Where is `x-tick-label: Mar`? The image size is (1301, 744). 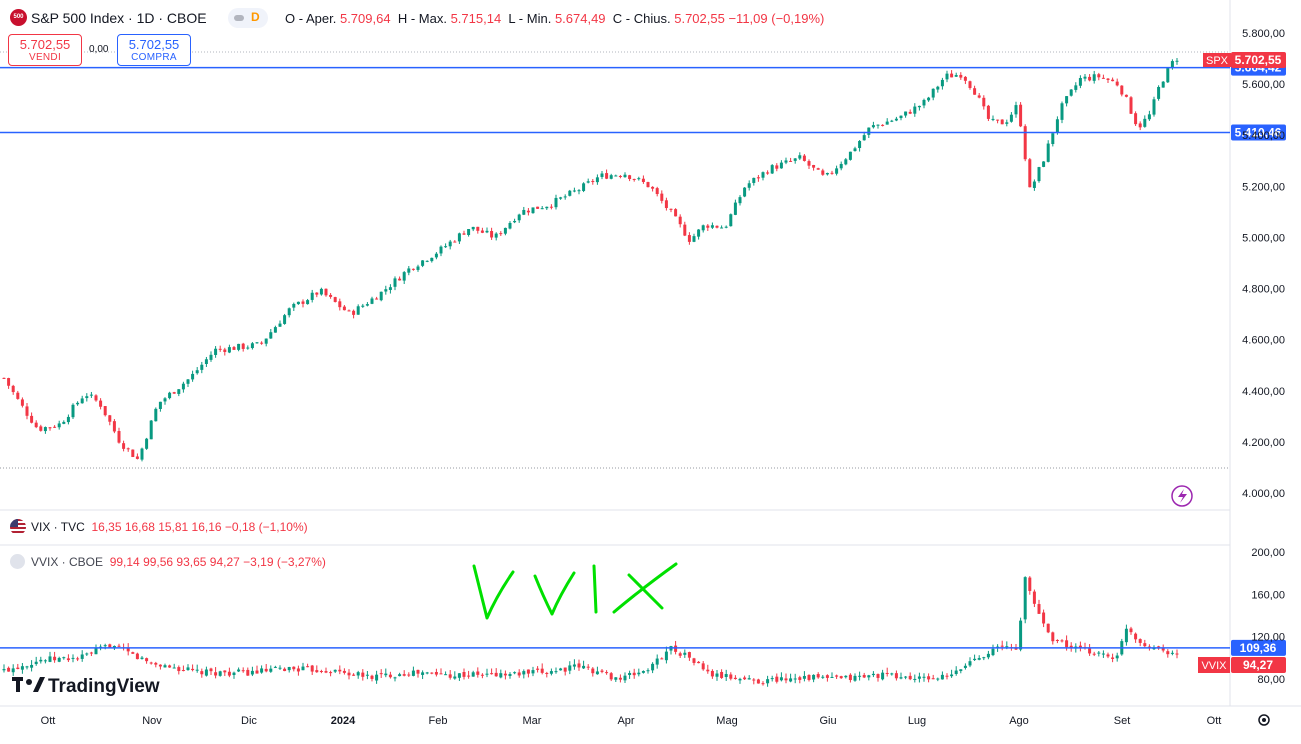
x-tick-label: Mar is located at coordinates (532, 721).